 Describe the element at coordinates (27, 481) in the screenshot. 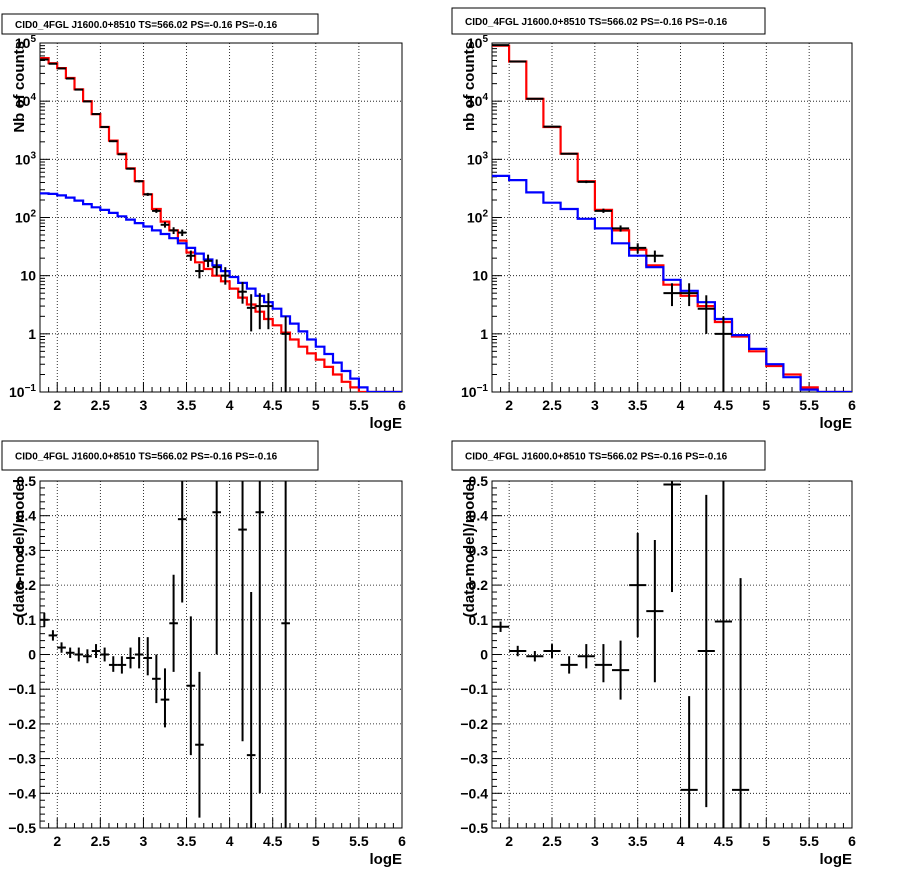

I see `y-tick-label: 0.5` at that location.